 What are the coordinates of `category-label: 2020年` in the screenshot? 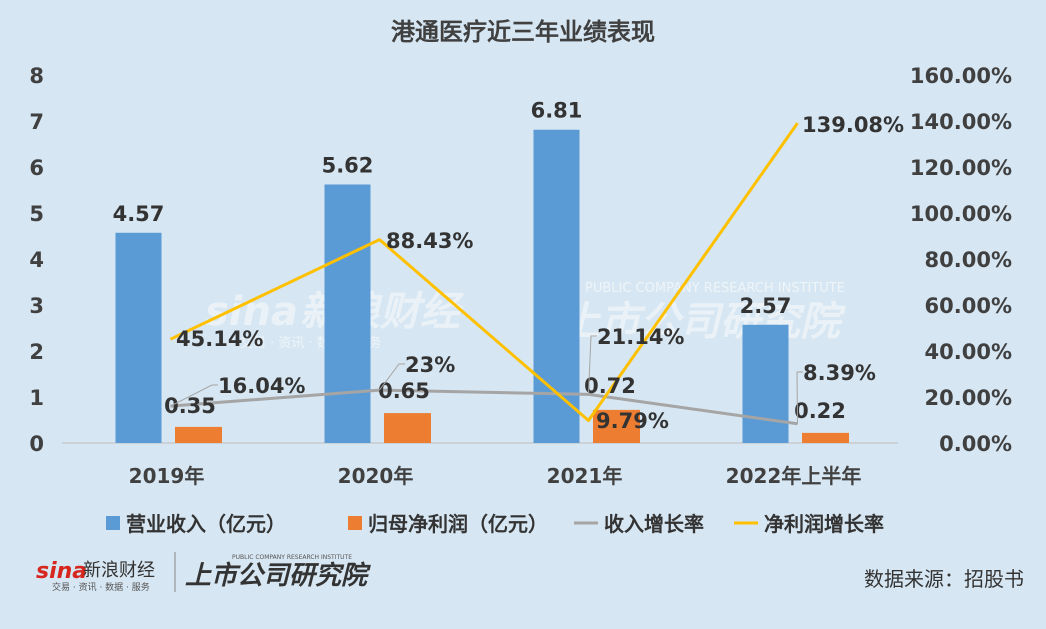 It's located at (376, 476).